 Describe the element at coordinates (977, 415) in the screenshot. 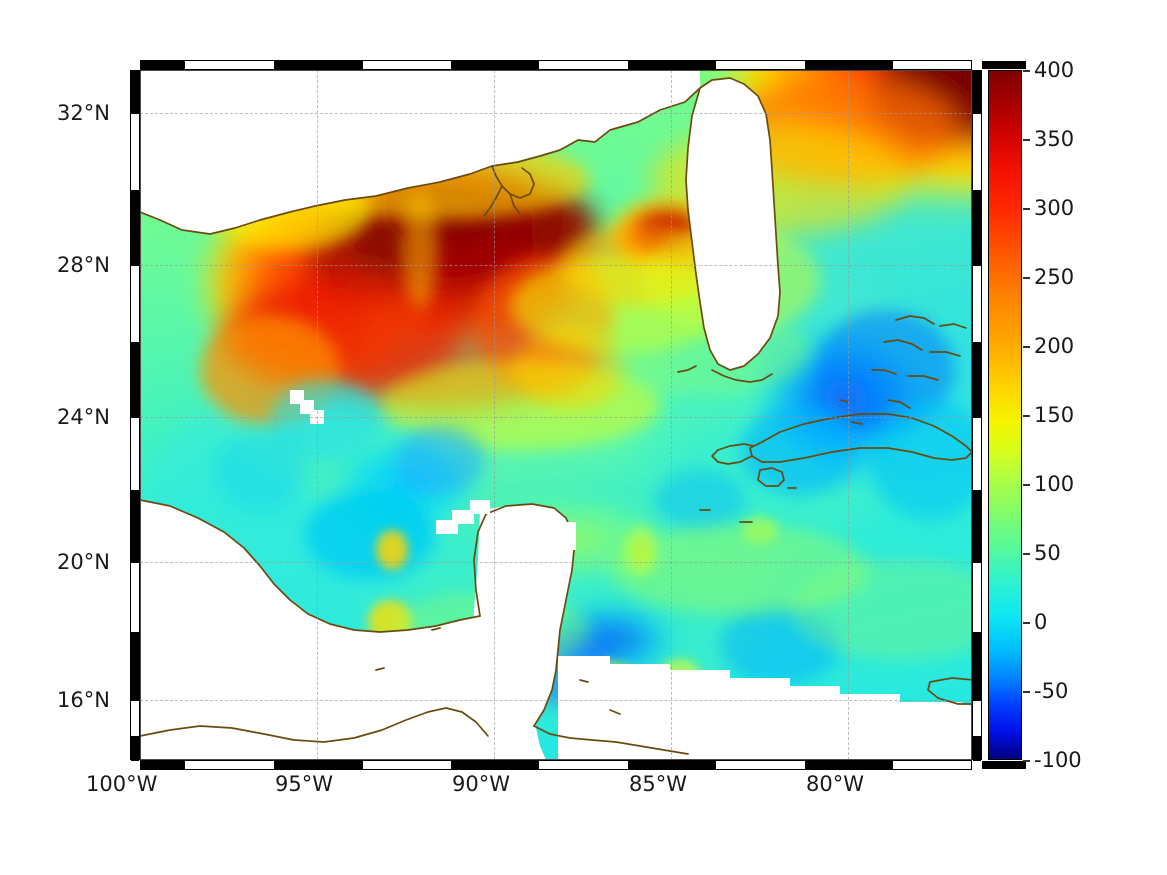

I see `map-frame-right` at that location.